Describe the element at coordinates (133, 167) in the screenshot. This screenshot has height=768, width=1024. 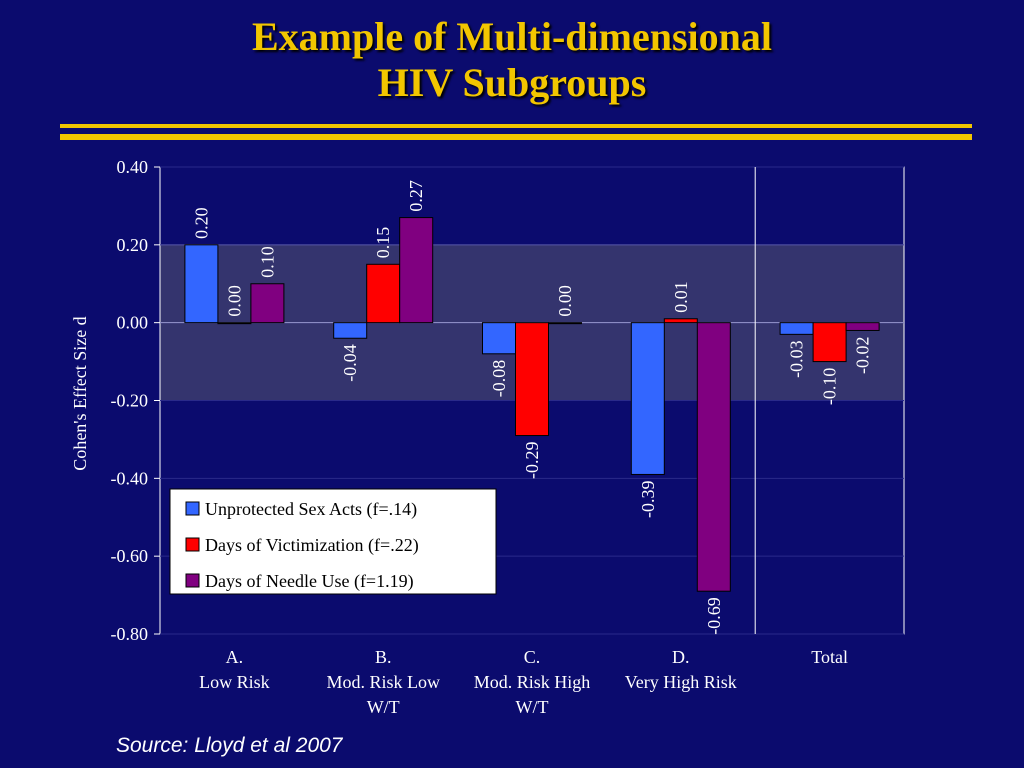
I see `y-tick-label: 0.40` at that location.